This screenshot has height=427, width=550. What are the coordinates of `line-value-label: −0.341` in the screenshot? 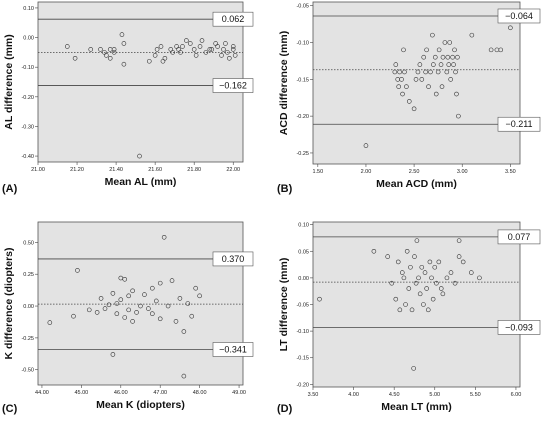 It's located at (233, 349).